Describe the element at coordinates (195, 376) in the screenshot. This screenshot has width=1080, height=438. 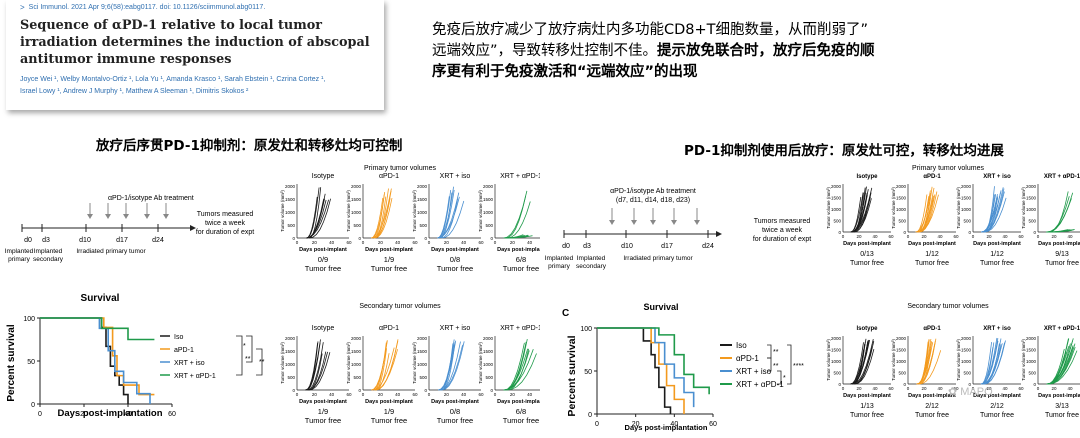
I see `legend-item: XRT + αPD-1` at that location.